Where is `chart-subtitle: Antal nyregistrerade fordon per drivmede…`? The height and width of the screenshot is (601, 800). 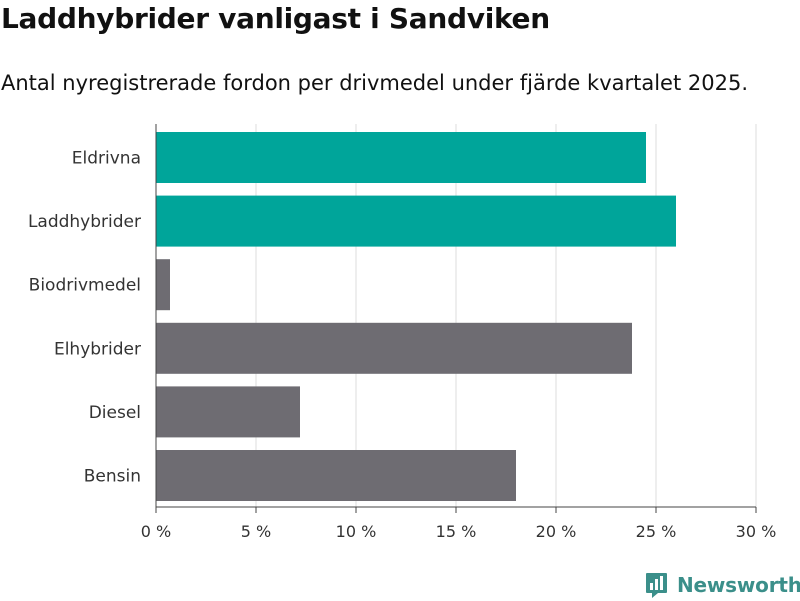
chart-subtitle: Antal nyregistrerade fordon per drivmede… is located at coordinates (375, 83).